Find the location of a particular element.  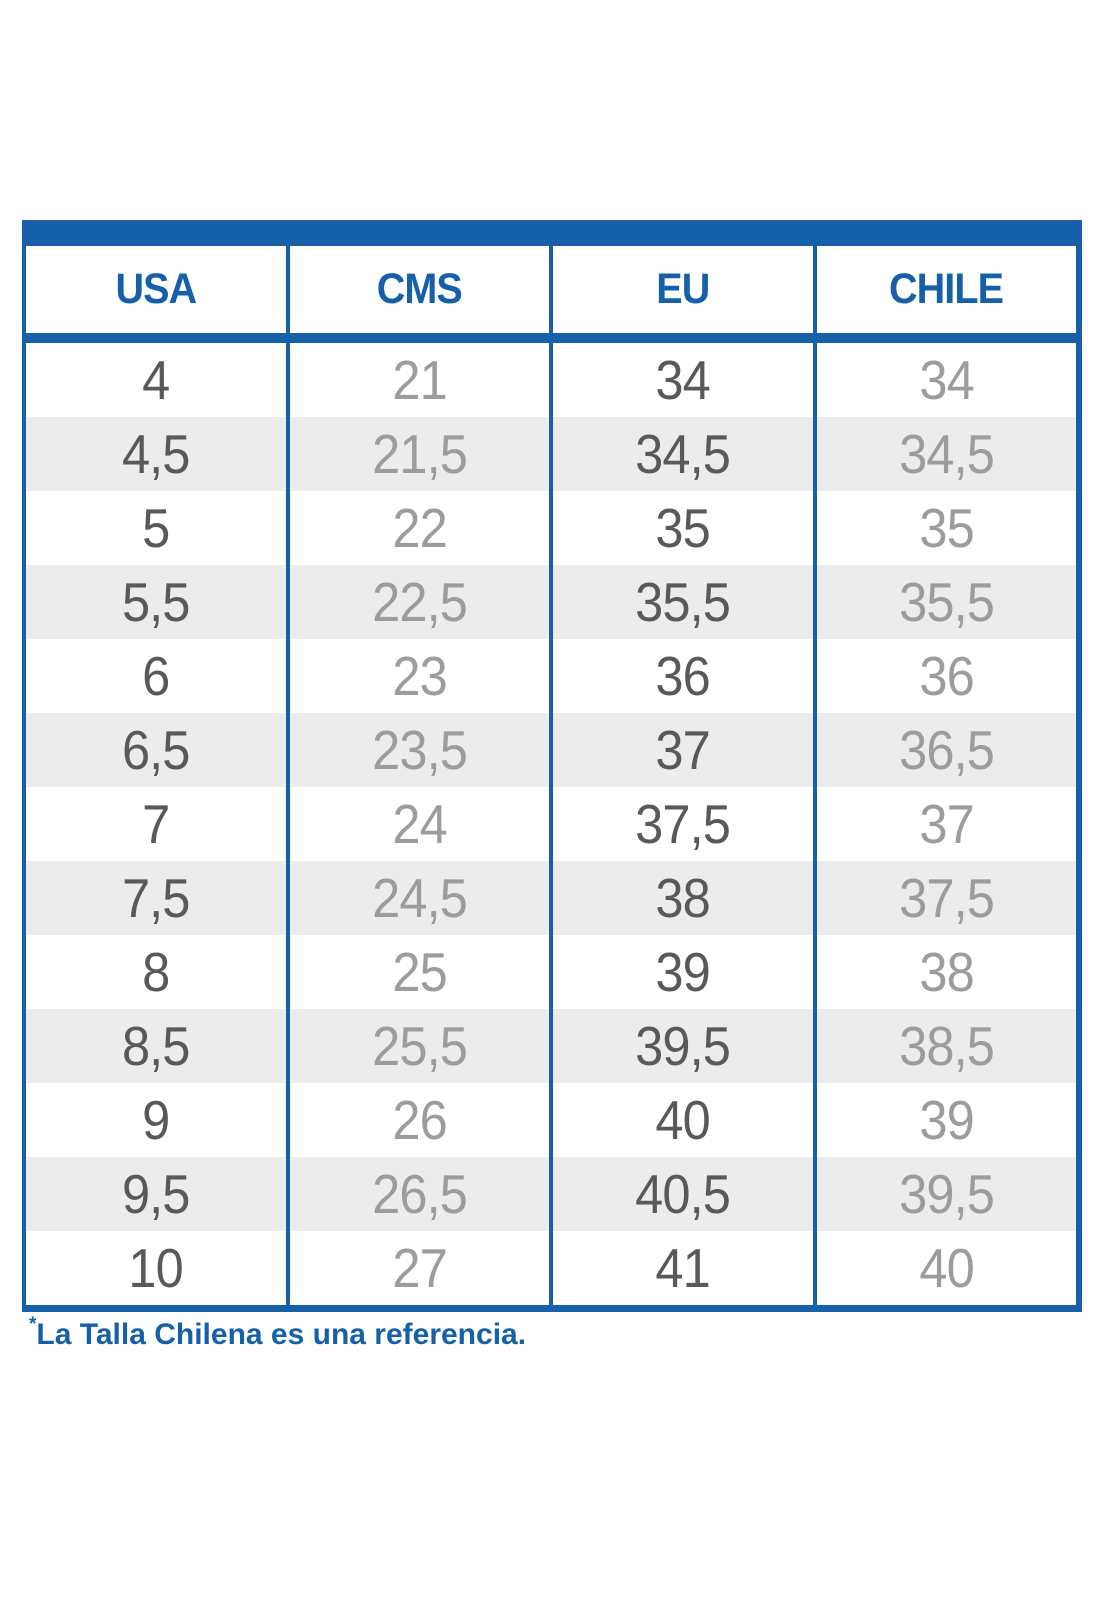

size-value: 26 is located at coordinates (419, 1120).